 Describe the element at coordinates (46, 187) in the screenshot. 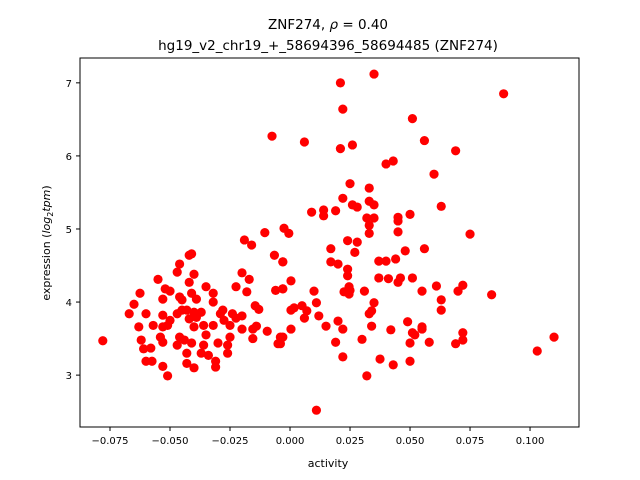

I see `ylabel-suffix: )` at that location.